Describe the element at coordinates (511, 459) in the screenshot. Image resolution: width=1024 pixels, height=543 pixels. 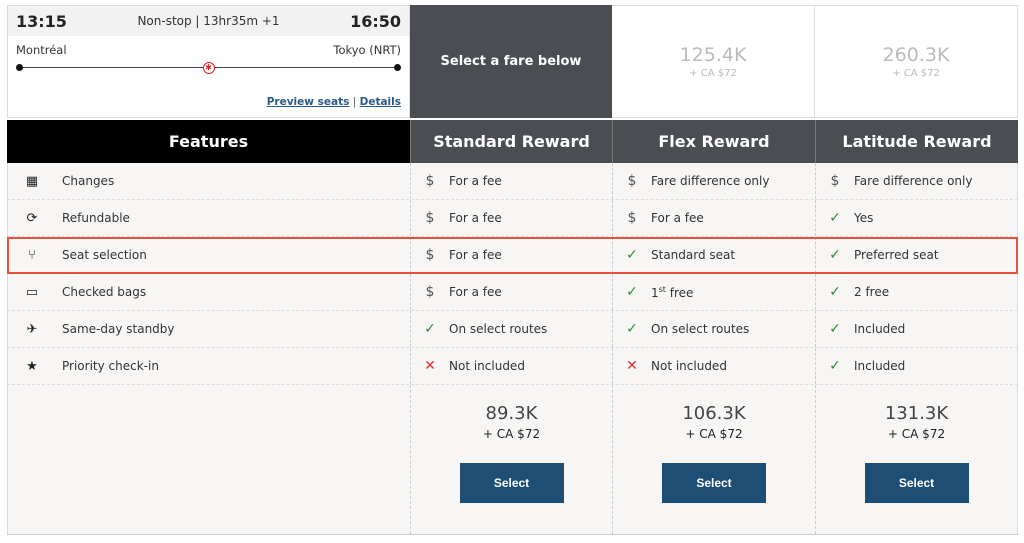
I see `fare-standard: 89.3K + CA $72 Select` at that location.